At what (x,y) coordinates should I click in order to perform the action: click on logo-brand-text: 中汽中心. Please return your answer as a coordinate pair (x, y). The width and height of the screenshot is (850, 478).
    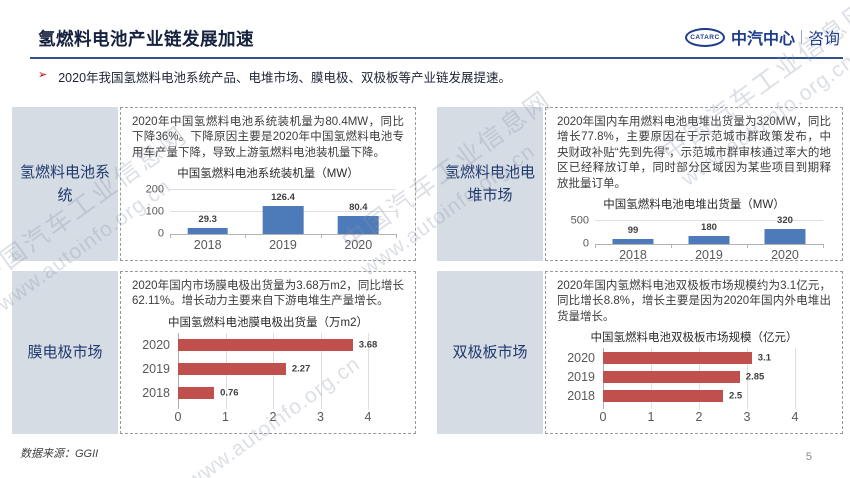
    Looking at the image, I should click on (762, 39).